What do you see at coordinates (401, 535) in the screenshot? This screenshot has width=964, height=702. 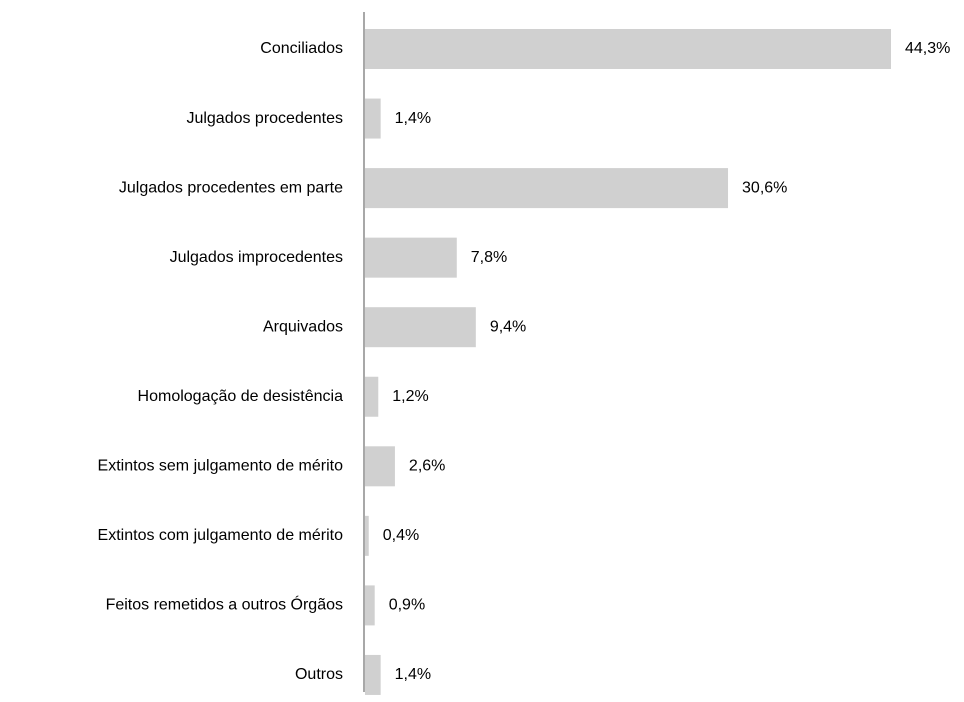 I see `value-label: 0,4%` at bounding box center [401, 535].